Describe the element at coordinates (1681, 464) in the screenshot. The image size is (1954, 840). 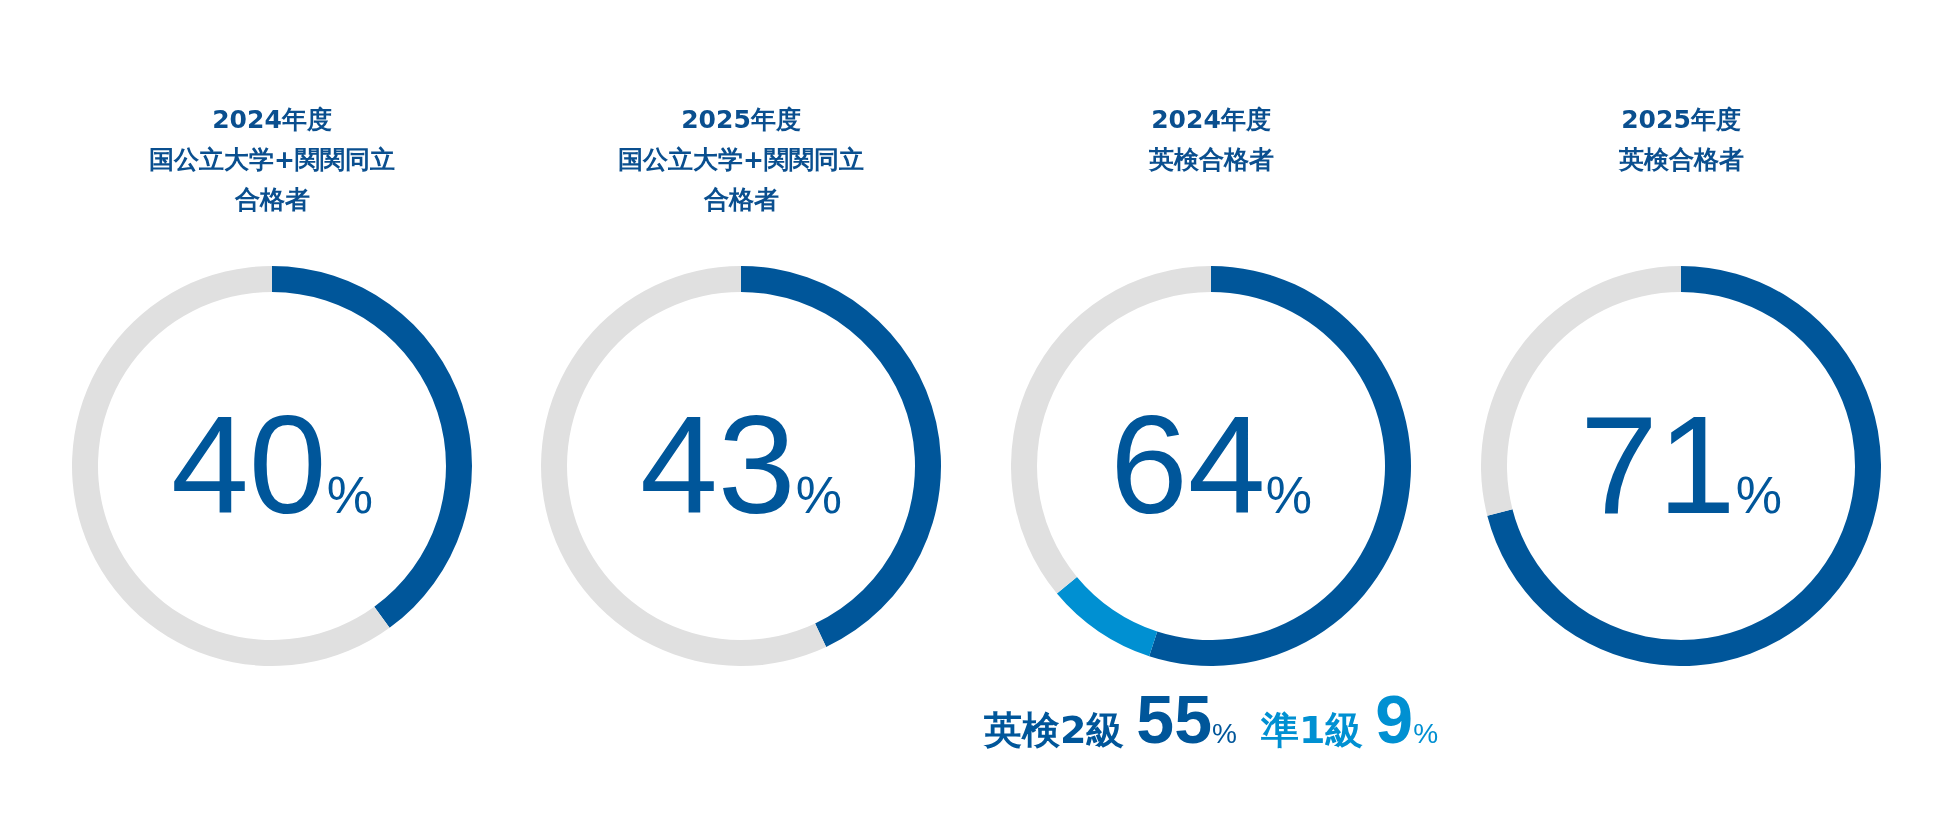
I see `text: 71%` at that location.